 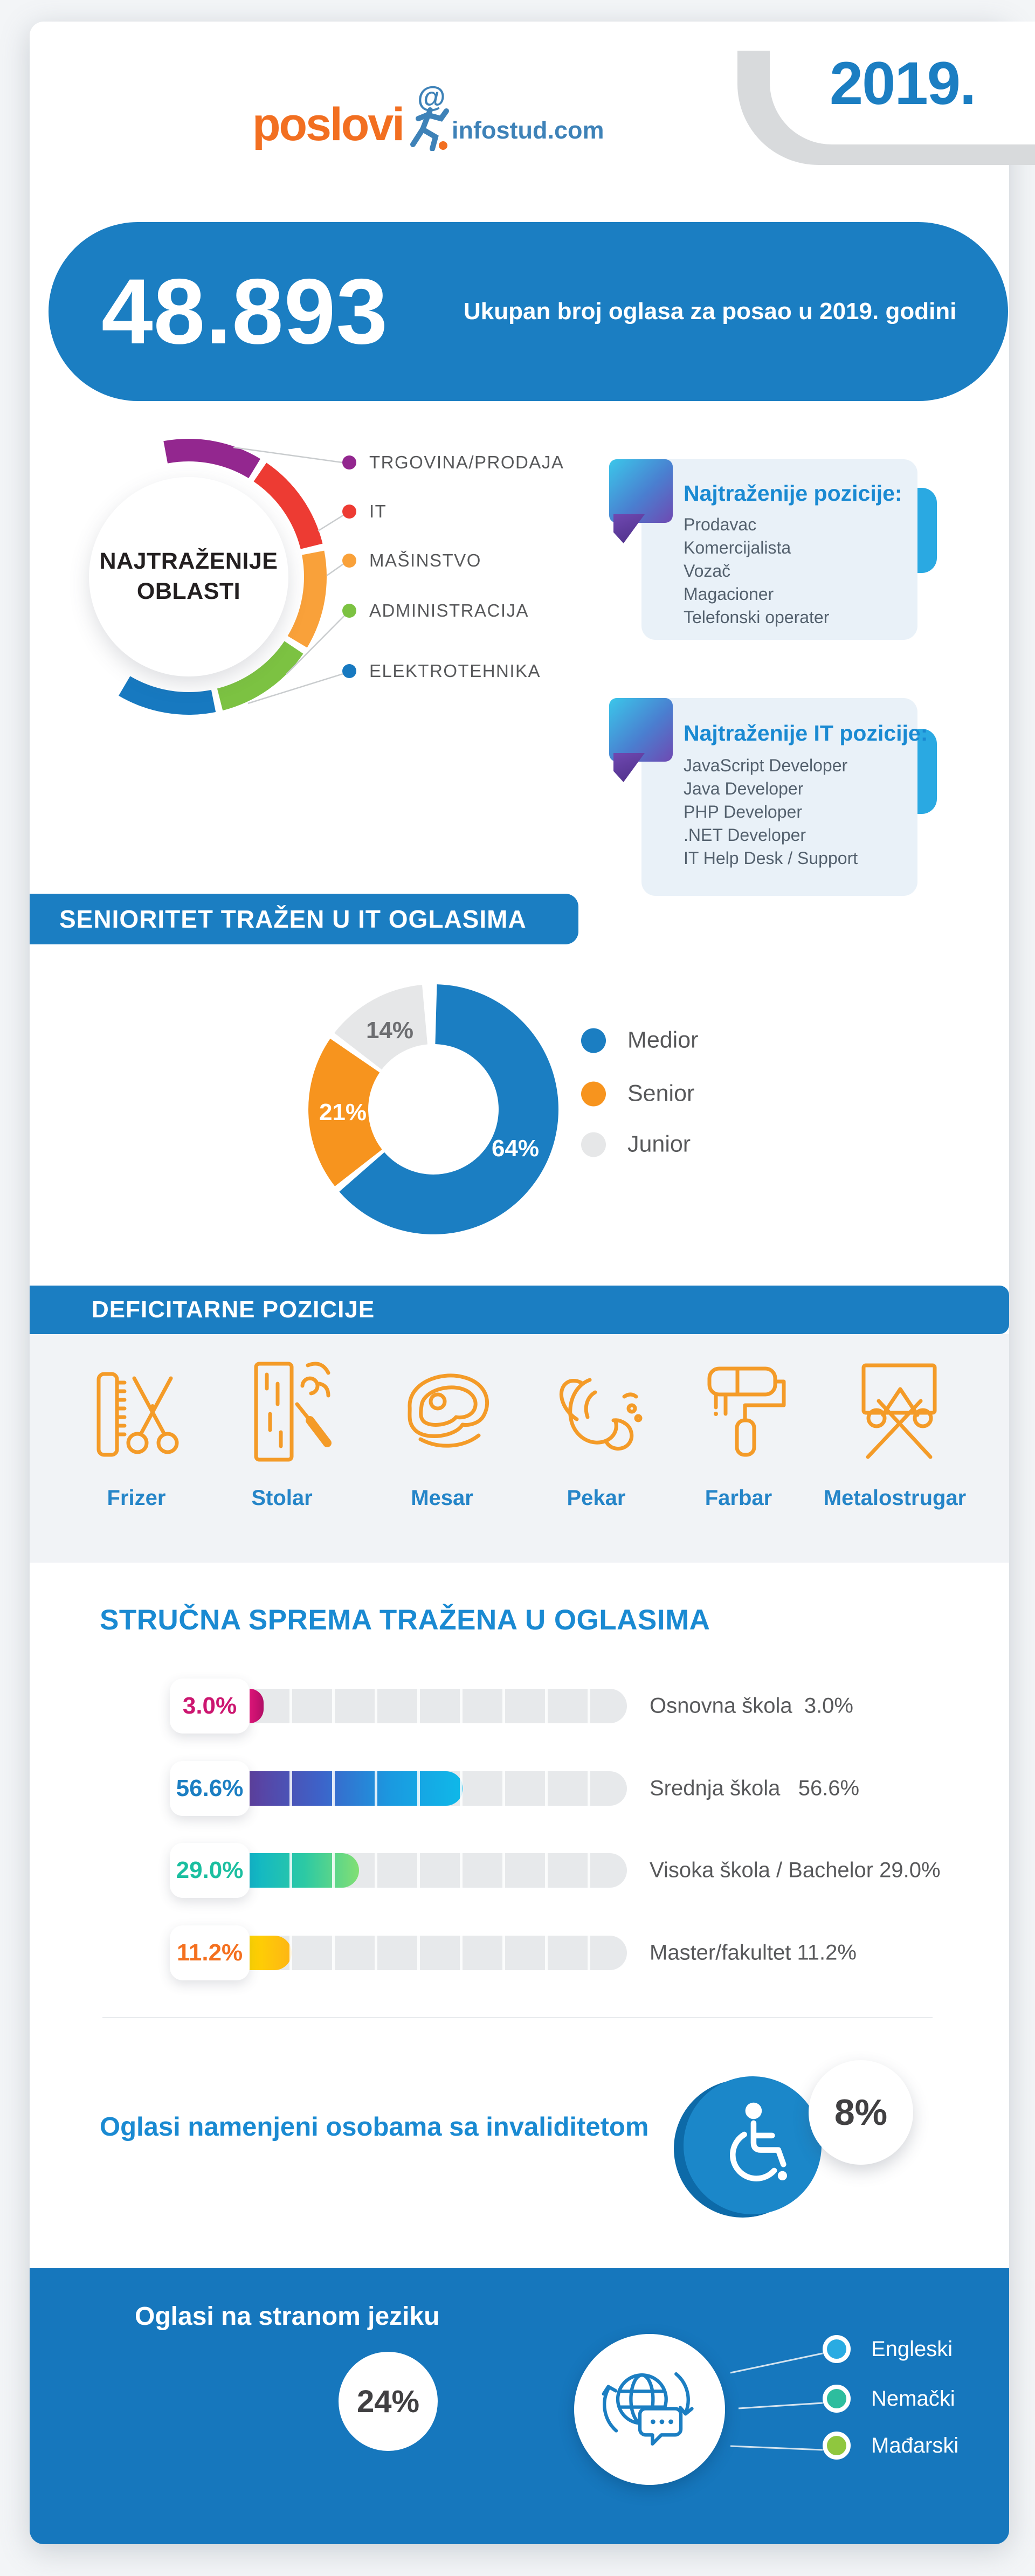 I want to click on globe-translate-icon, so click(x=648, y=2409).